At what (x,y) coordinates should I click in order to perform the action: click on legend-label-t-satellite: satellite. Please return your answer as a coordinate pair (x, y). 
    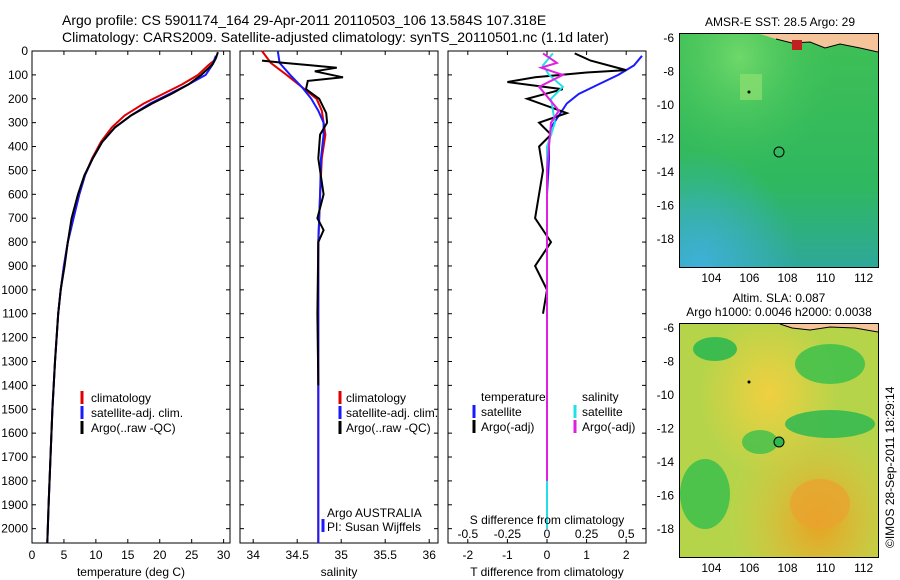
    Looking at the image, I should click on (501, 412).